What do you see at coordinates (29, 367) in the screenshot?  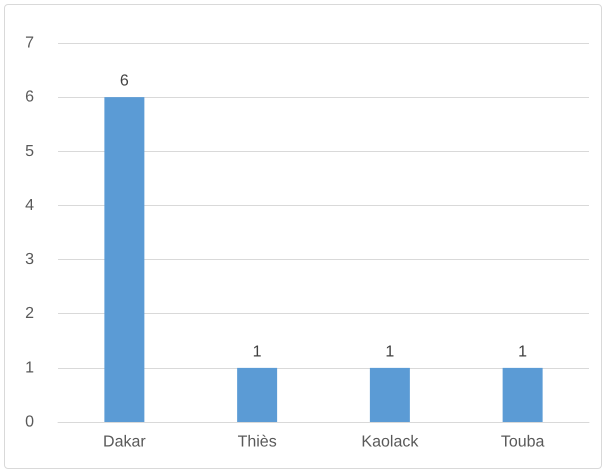 I see `y-tick-label: 1` at bounding box center [29, 367].